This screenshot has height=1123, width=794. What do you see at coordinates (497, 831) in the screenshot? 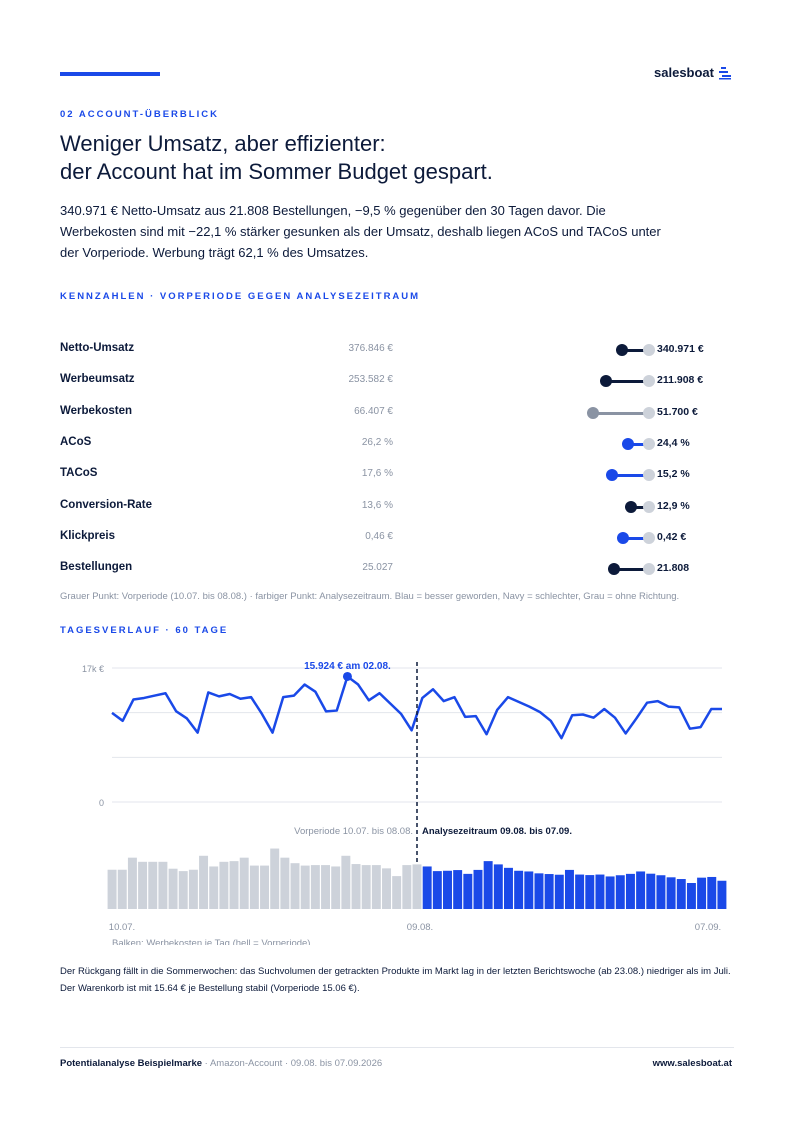
I see `period-current-label: Analysezeitraum 09.08. bis 07.09.` at bounding box center [497, 831].